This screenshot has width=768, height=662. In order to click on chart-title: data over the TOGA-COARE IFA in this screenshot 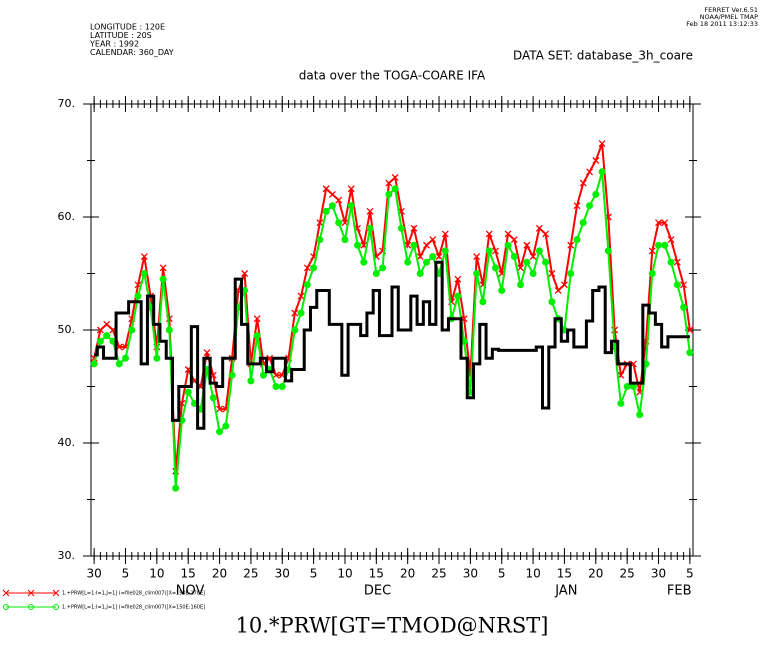, I will do `click(392, 76)`.